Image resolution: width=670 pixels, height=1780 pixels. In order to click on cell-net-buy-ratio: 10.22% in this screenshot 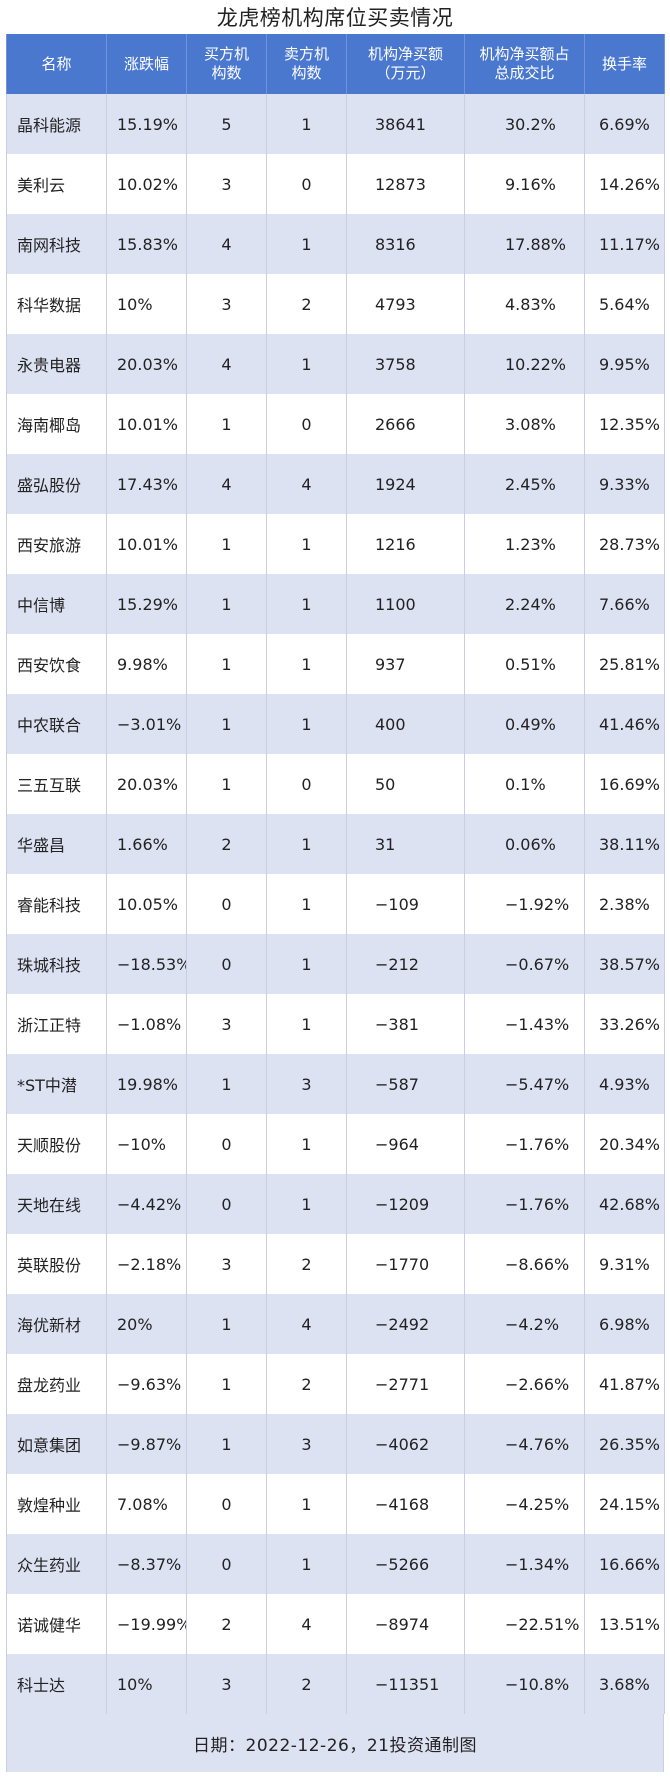, I will do `click(524, 364)`.